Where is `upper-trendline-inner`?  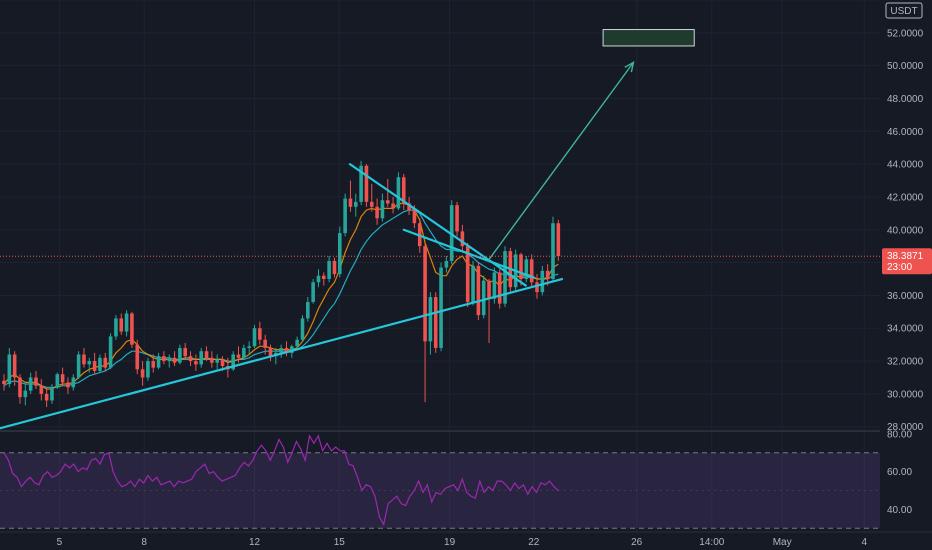 upper-trendline-inner is located at coordinates (468, 253).